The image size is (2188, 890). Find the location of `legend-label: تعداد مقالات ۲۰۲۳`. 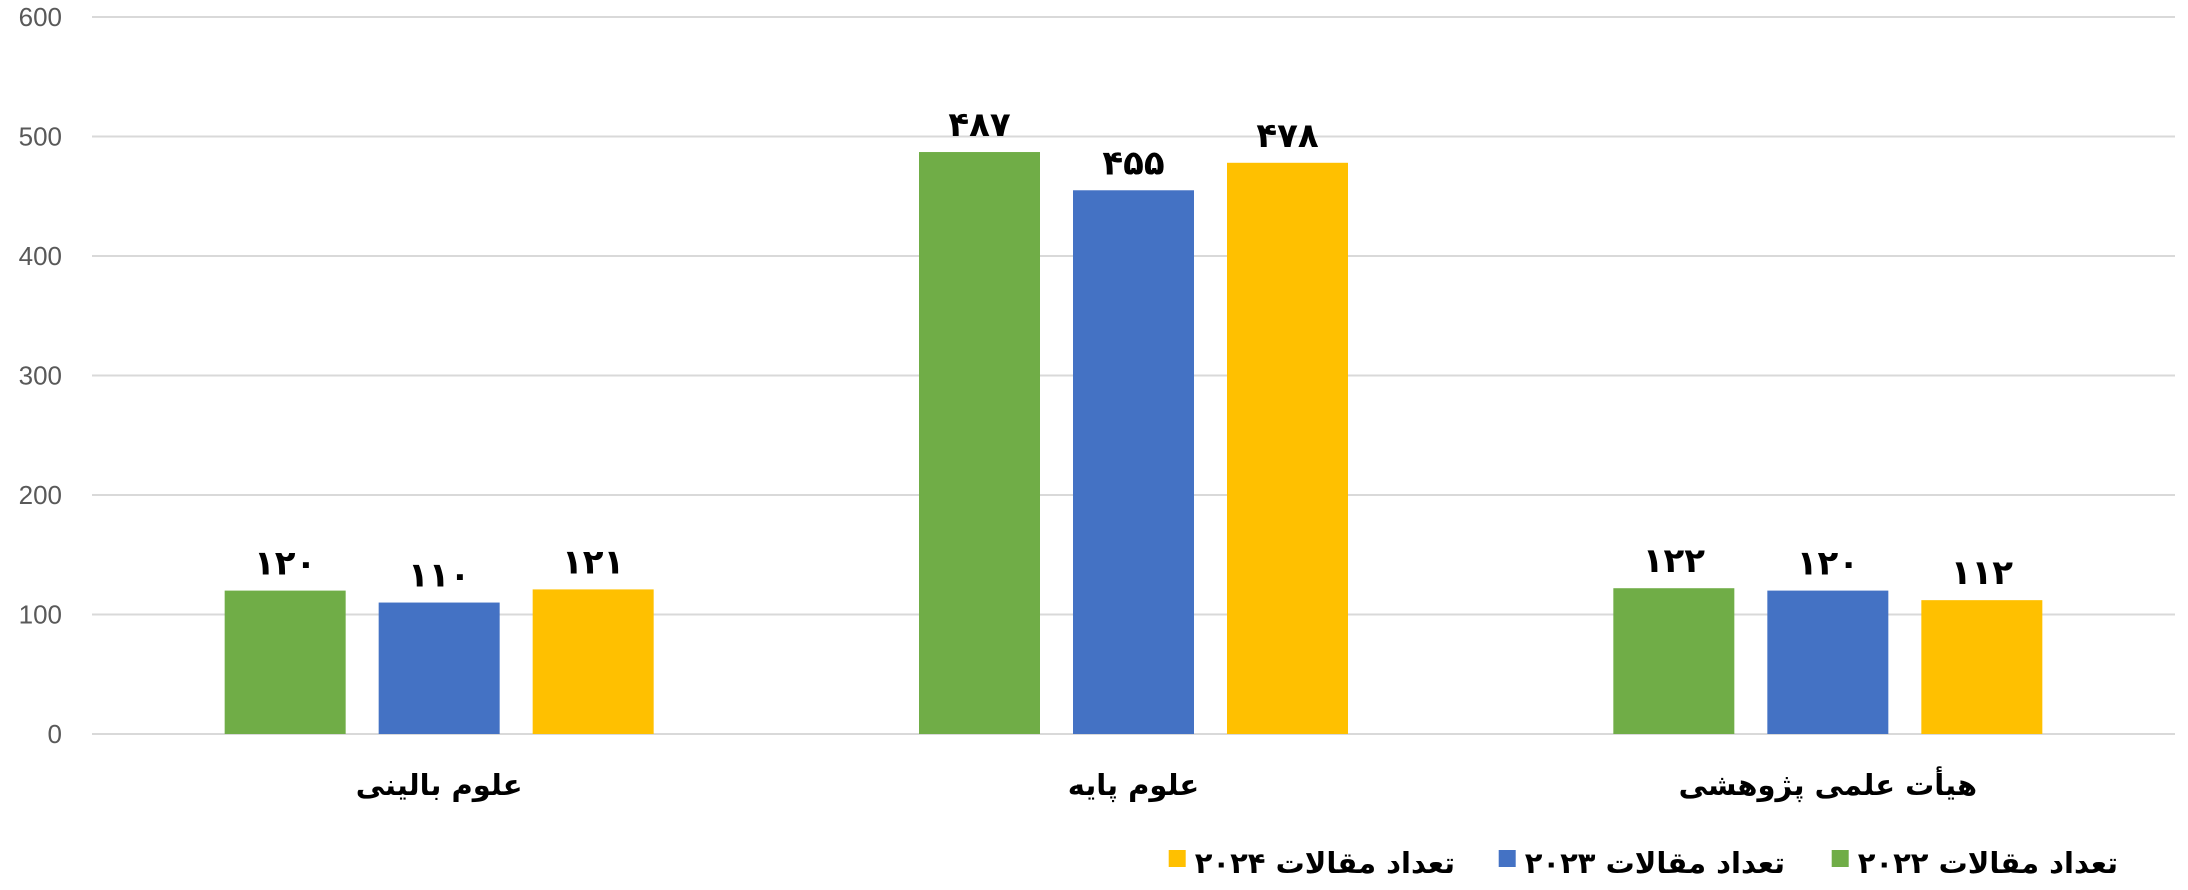

legend-label: تعداد مقالات ۲۰۲۳ is located at coordinates (1655, 863).